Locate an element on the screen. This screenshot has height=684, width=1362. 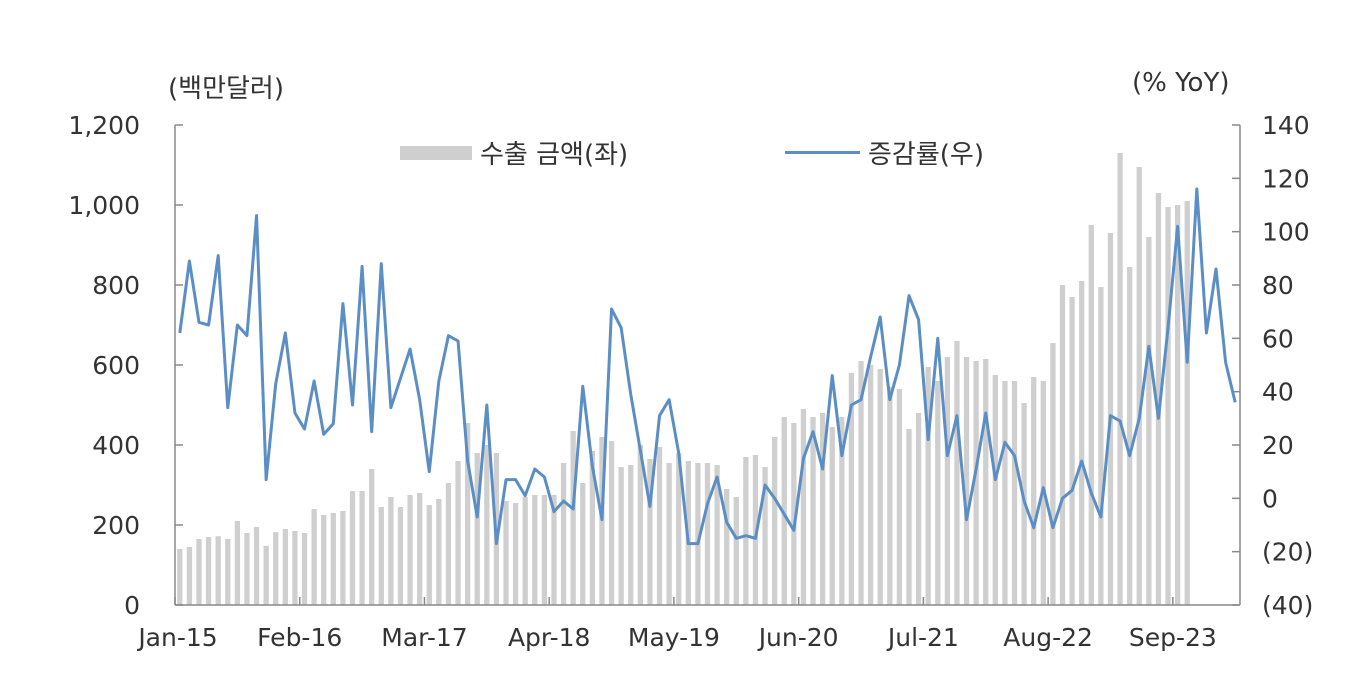
x-tick-label: May-19 is located at coordinates (674, 637).